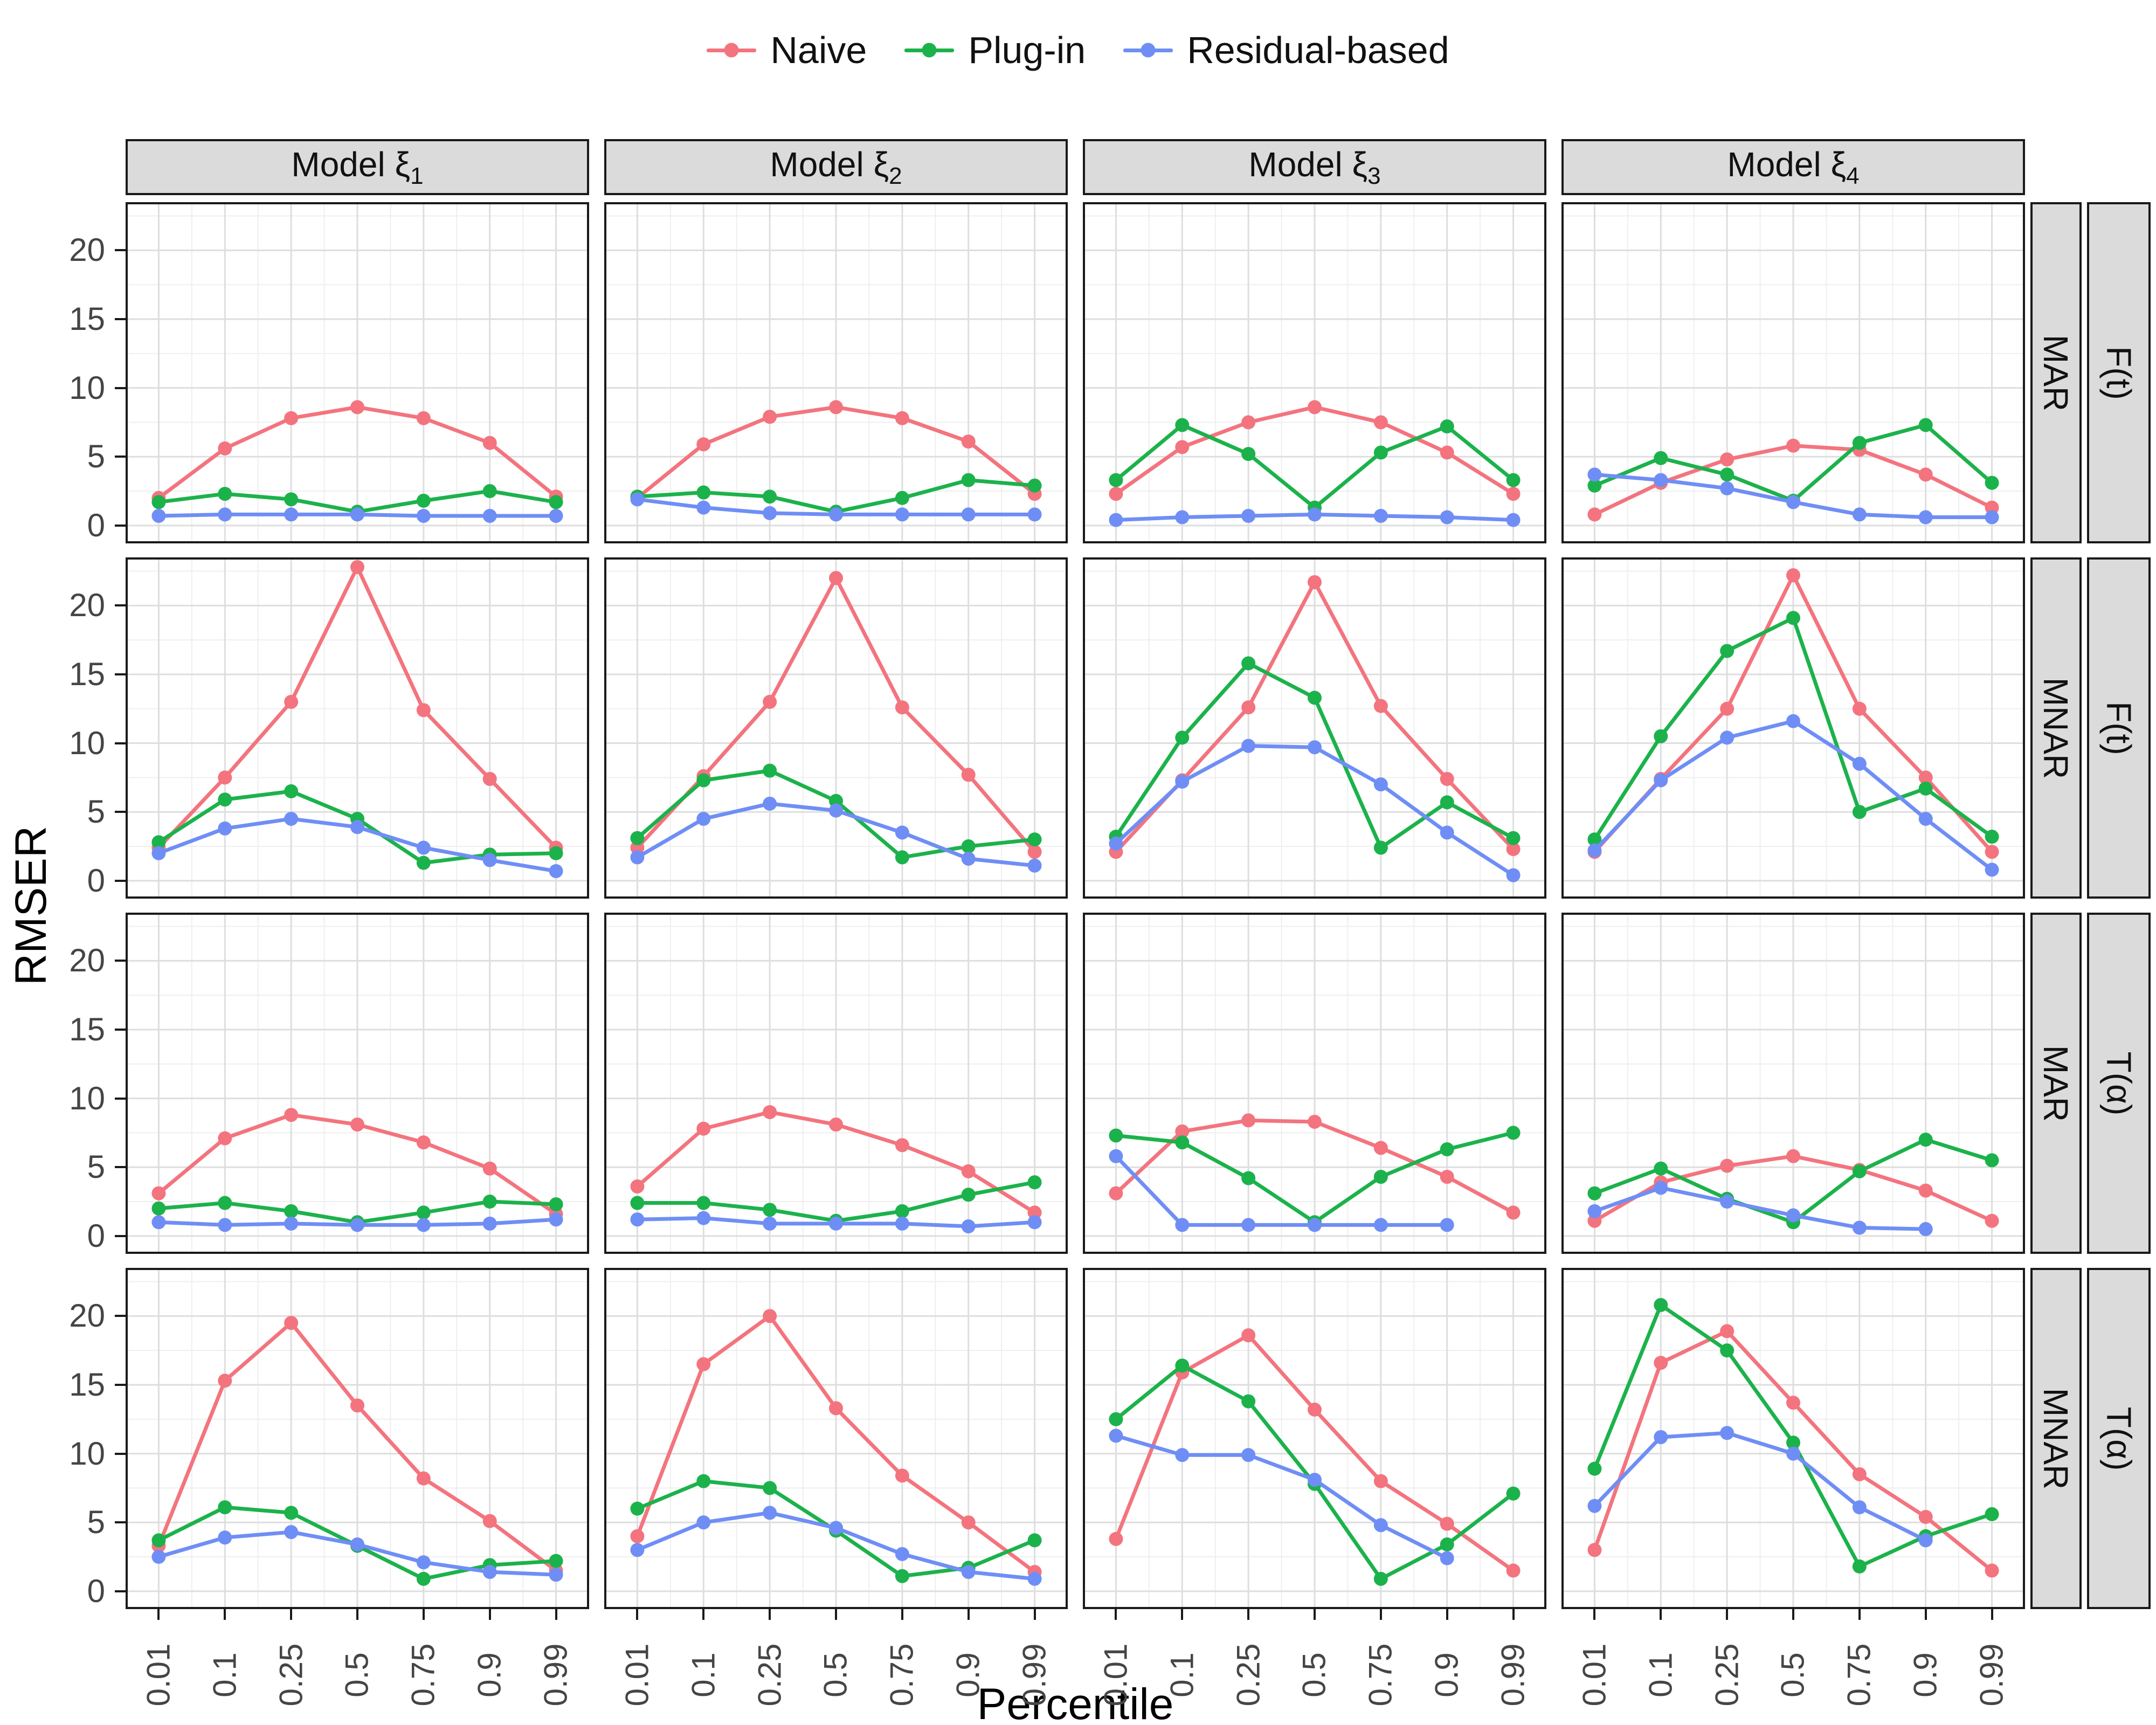  What do you see at coordinates (2118, 1083) in the screenshot?
I see `row-strip-label: T(α)` at bounding box center [2118, 1083].